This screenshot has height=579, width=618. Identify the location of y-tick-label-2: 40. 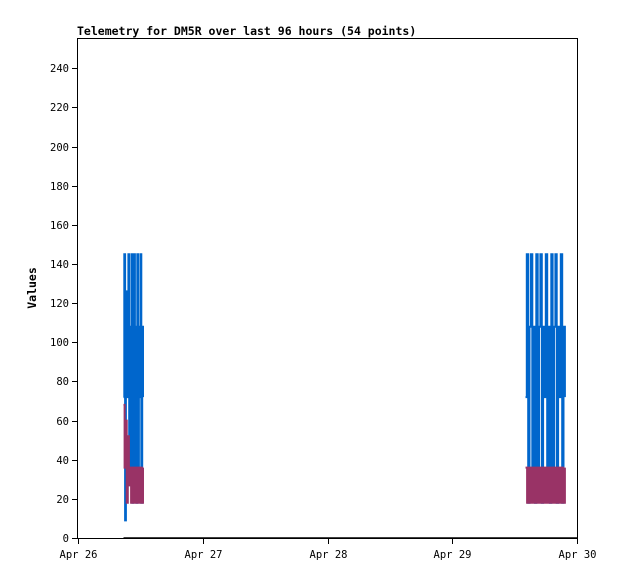
(62, 461).